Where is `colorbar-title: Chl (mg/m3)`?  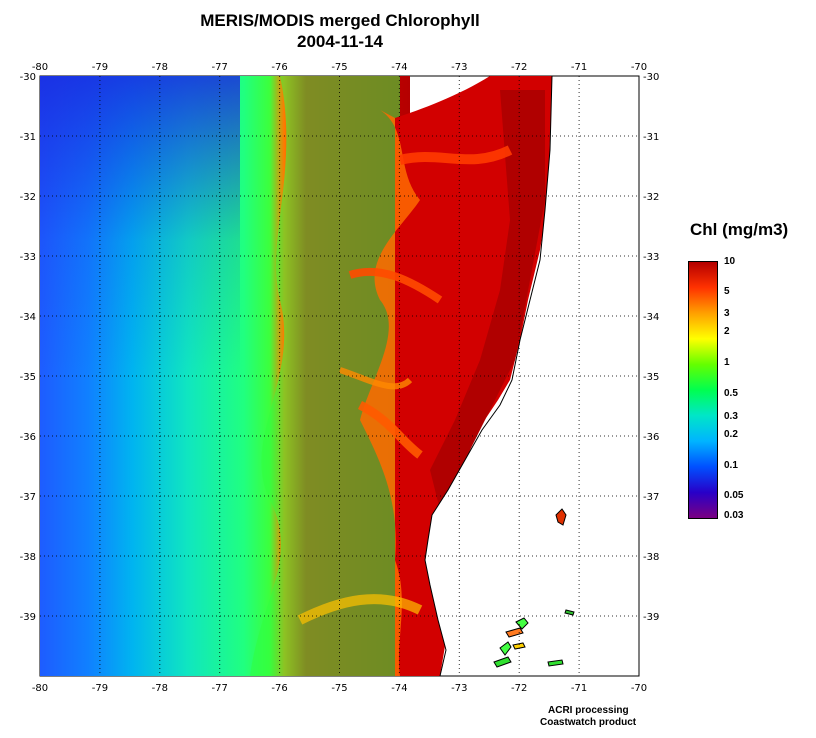
colorbar-title: Chl (mg/m3) is located at coordinates (739, 229).